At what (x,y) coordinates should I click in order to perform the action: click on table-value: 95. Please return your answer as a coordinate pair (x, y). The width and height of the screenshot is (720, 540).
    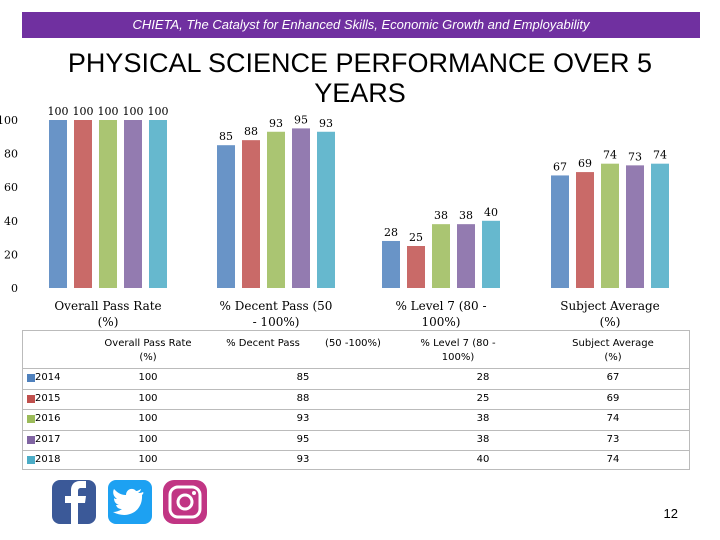
    Looking at the image, I should click on (303, 439).